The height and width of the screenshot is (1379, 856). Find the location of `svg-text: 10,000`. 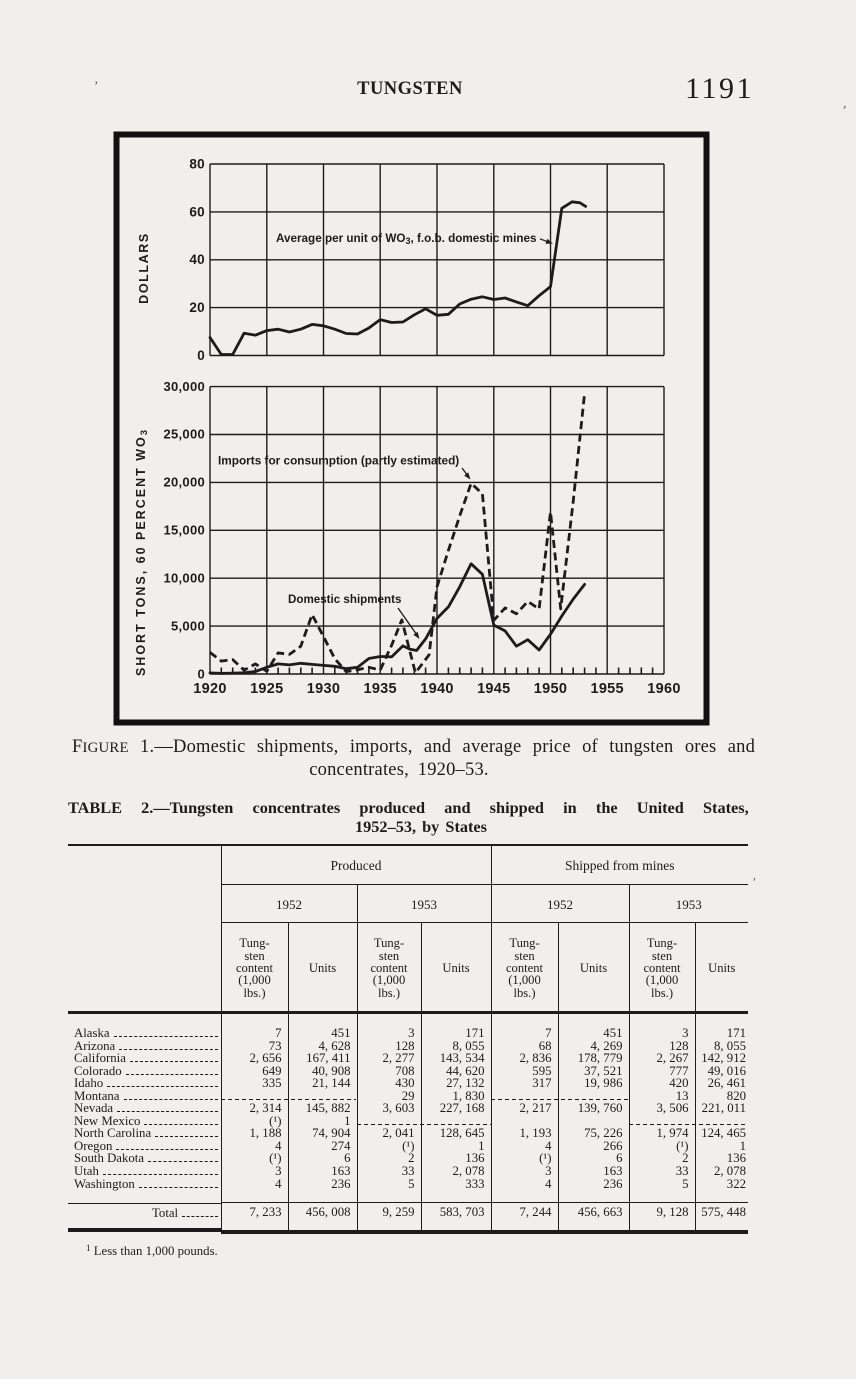

svg-text: 10,000 is located at coordinates (184, 578).